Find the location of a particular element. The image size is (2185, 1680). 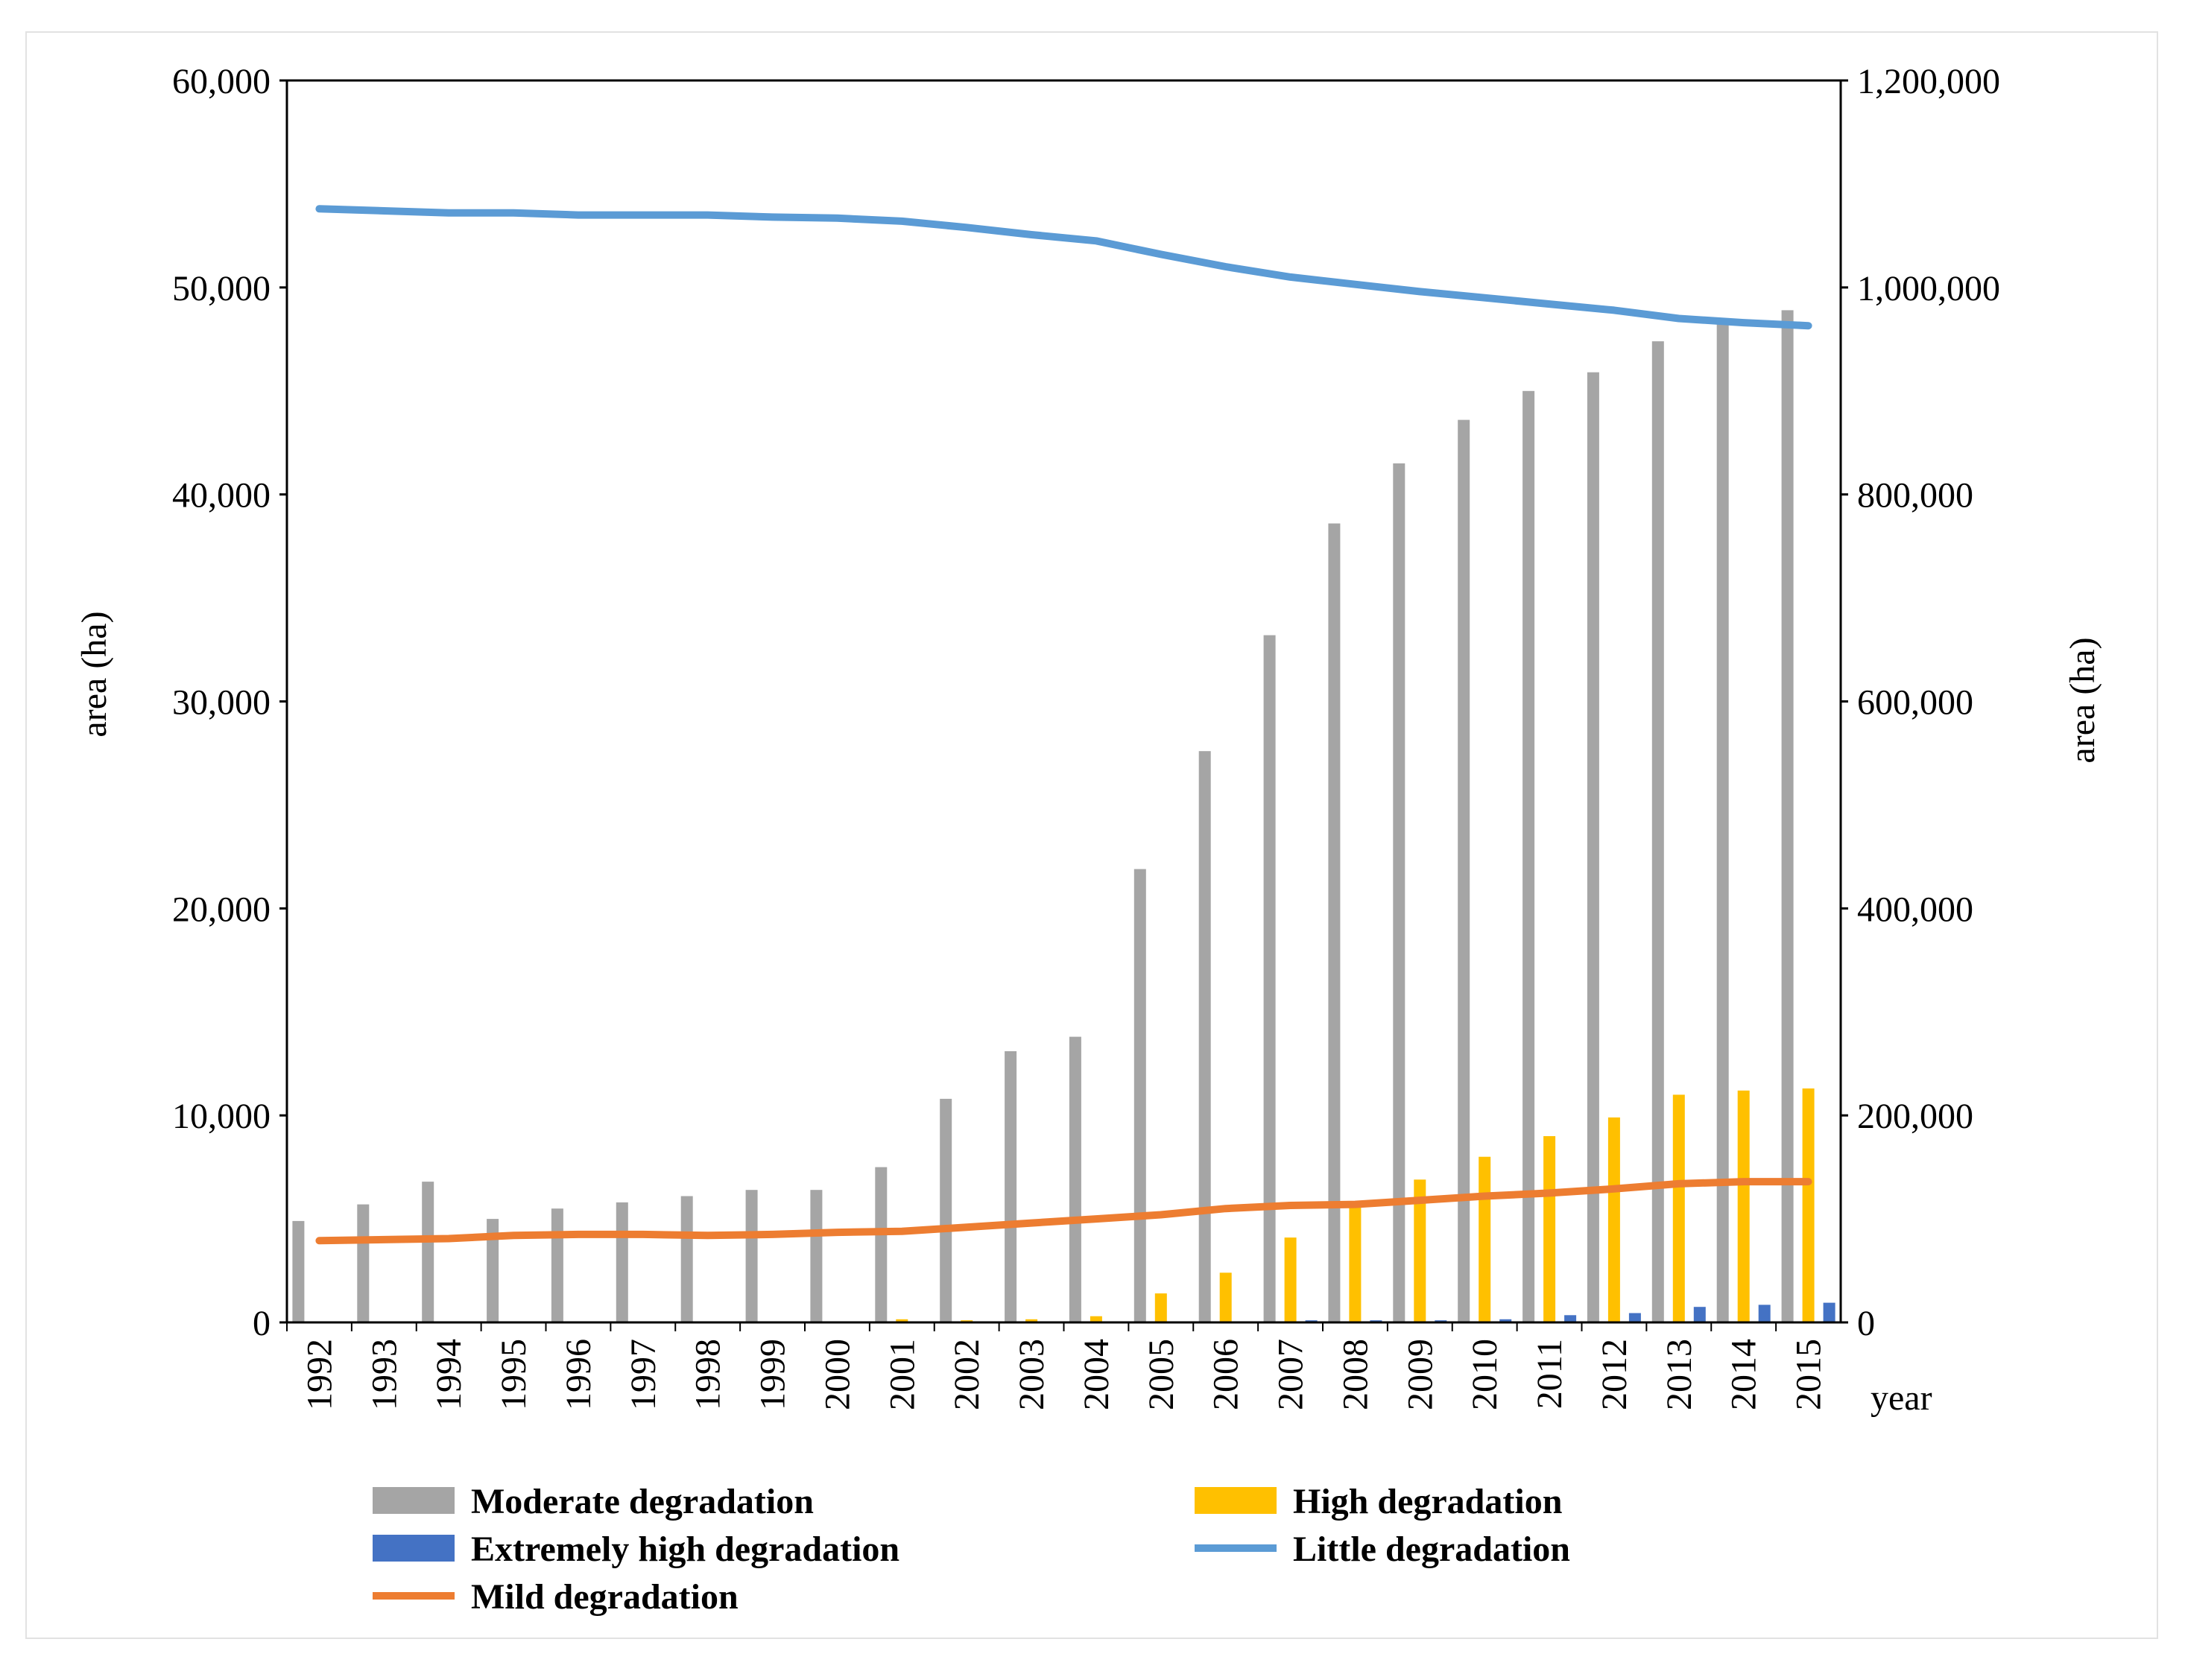

legend-label-mild: Mild degradation is located at coordinates (605, 1597).